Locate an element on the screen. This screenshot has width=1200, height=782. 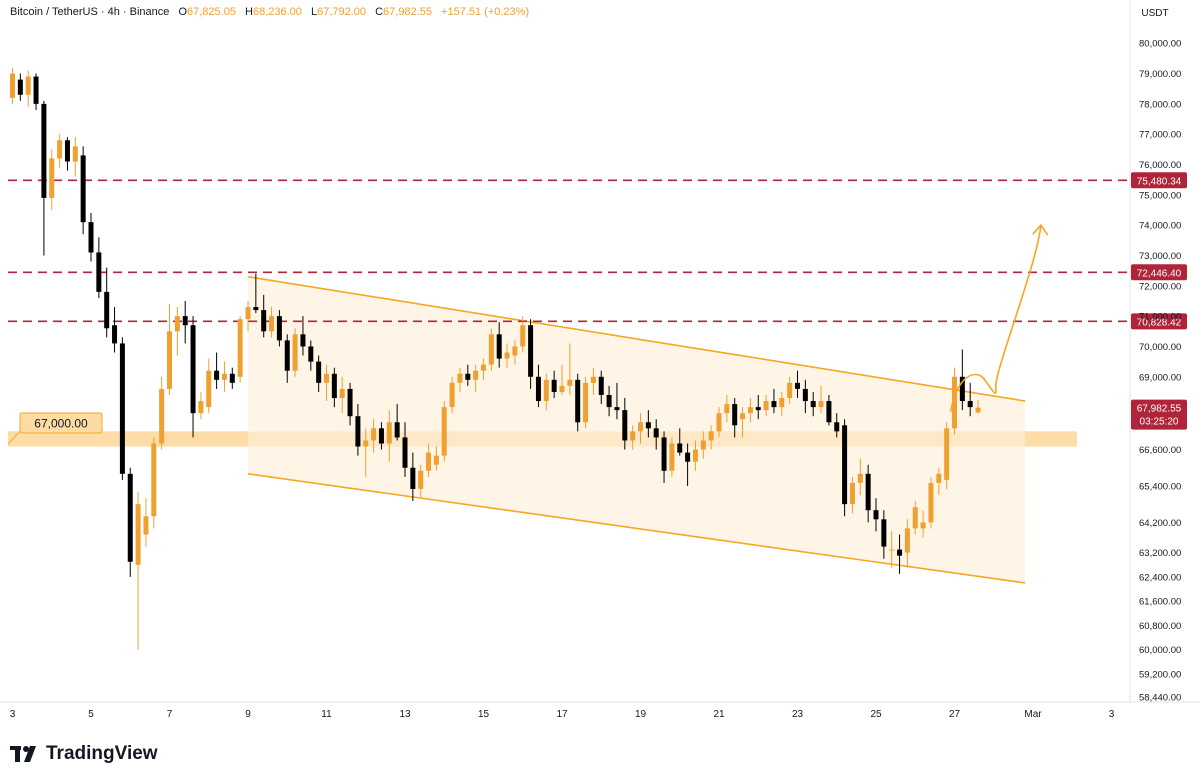
resistance-tag-label-2: 72,446.40 is located at coordinates (1159, 273).